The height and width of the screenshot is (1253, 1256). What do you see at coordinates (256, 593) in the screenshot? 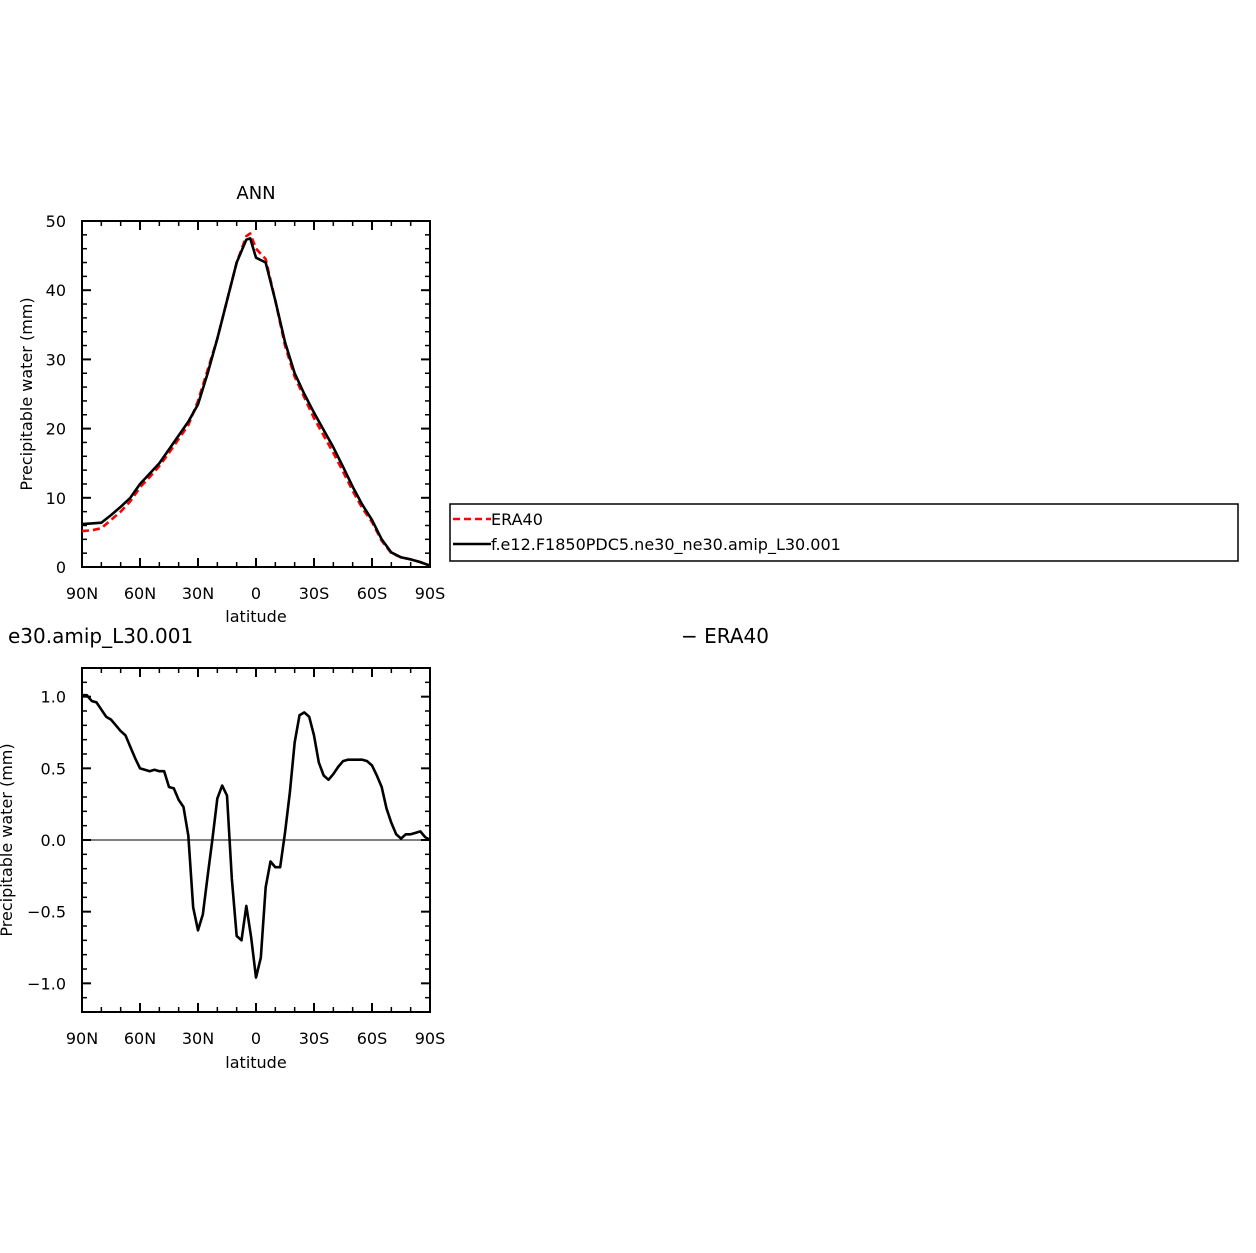
I see `mean-x-tick-label: 0` at bounding box center [256, 593].